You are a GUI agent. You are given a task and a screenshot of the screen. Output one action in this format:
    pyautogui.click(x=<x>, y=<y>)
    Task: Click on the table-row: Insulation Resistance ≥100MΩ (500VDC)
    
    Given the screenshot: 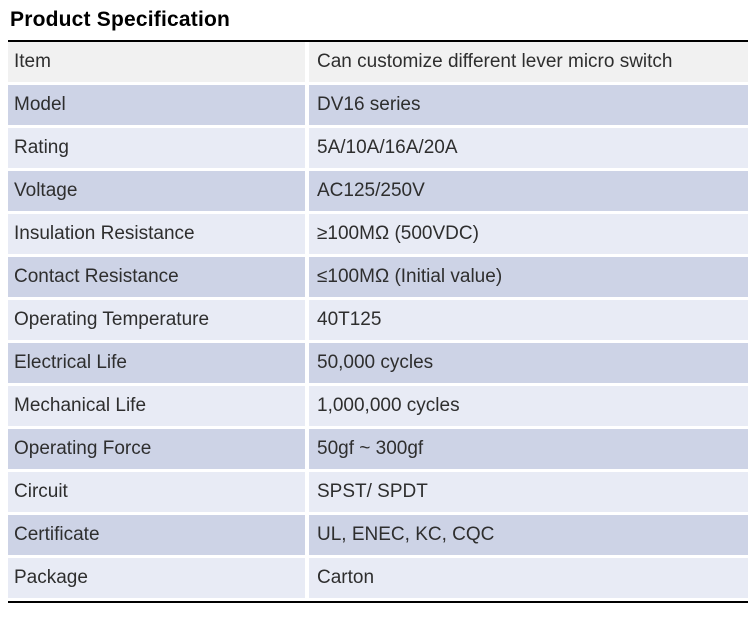 What is the action you would take?
    pyautogui.click(x=378, y=235)
    